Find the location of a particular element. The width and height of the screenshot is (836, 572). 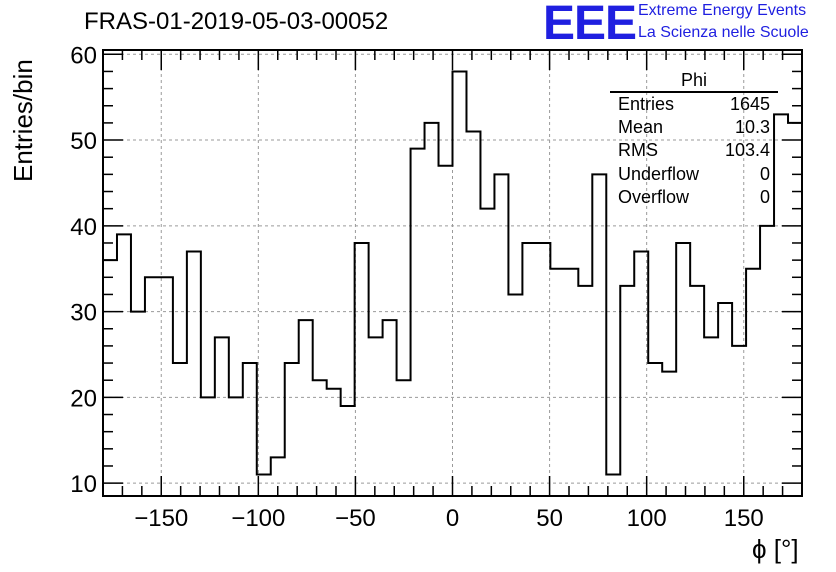

stats-label: RMS is located at coordinates (638, 150).